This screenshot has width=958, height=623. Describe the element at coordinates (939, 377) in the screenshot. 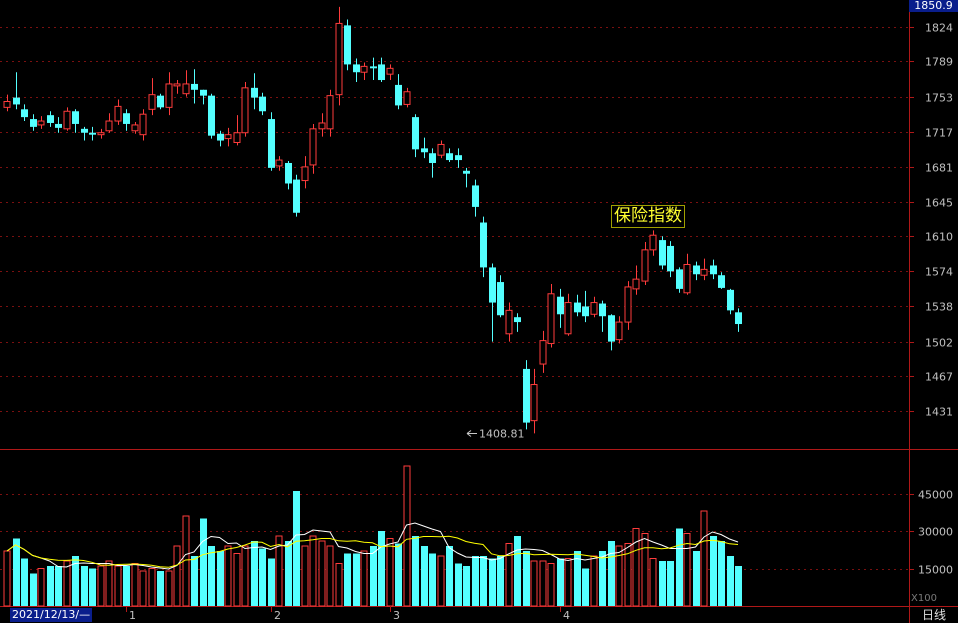

I see `price-tick-label: 1467` at that location.